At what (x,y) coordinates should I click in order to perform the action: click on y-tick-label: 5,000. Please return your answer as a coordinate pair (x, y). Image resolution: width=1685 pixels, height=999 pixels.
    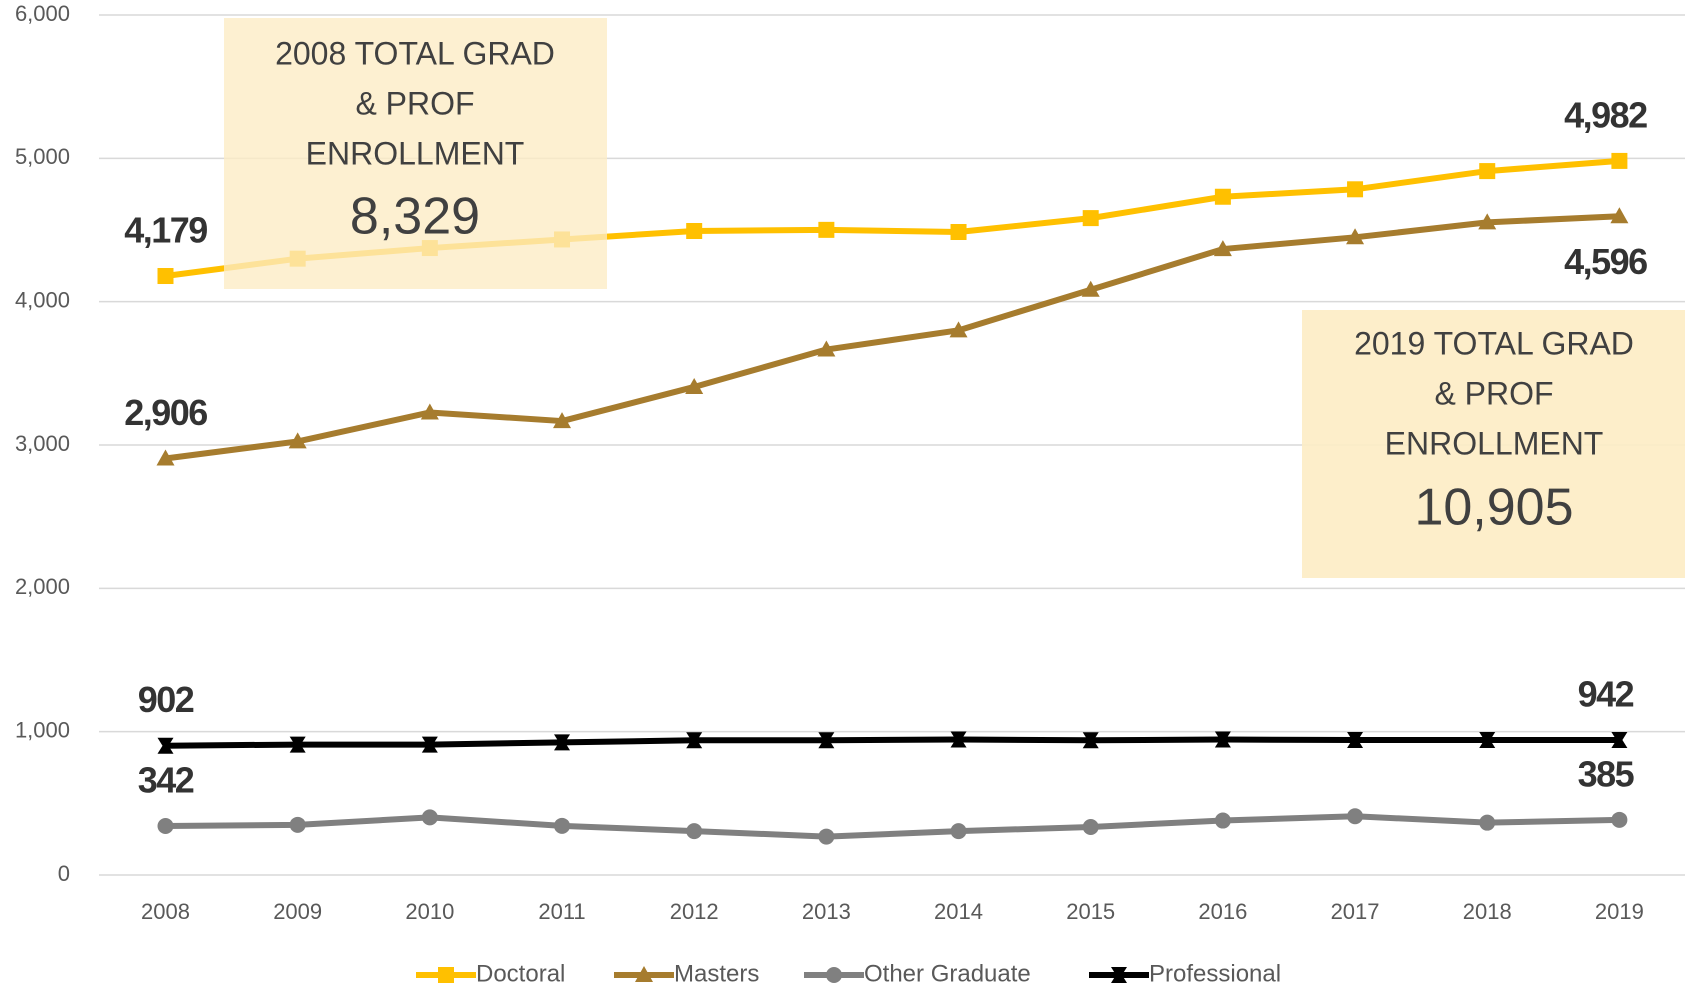
    Looking at the image, I should click on (42, 156).